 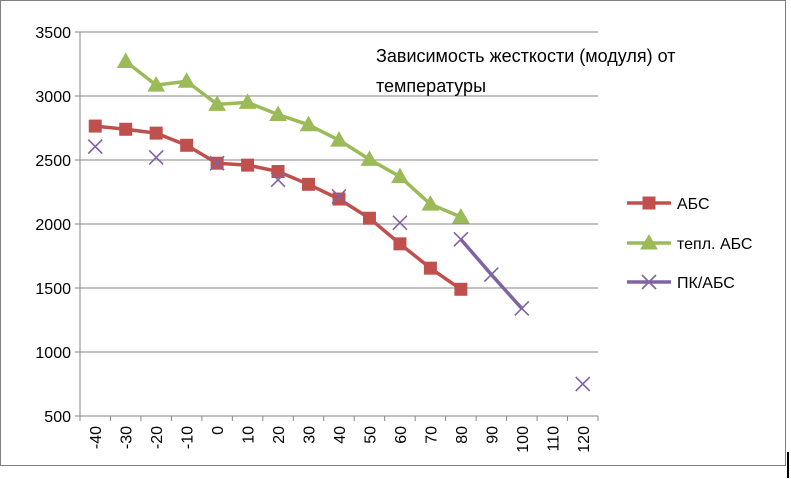 I want to click on x-tick-label-0: 0, so click(x=218, y=430).